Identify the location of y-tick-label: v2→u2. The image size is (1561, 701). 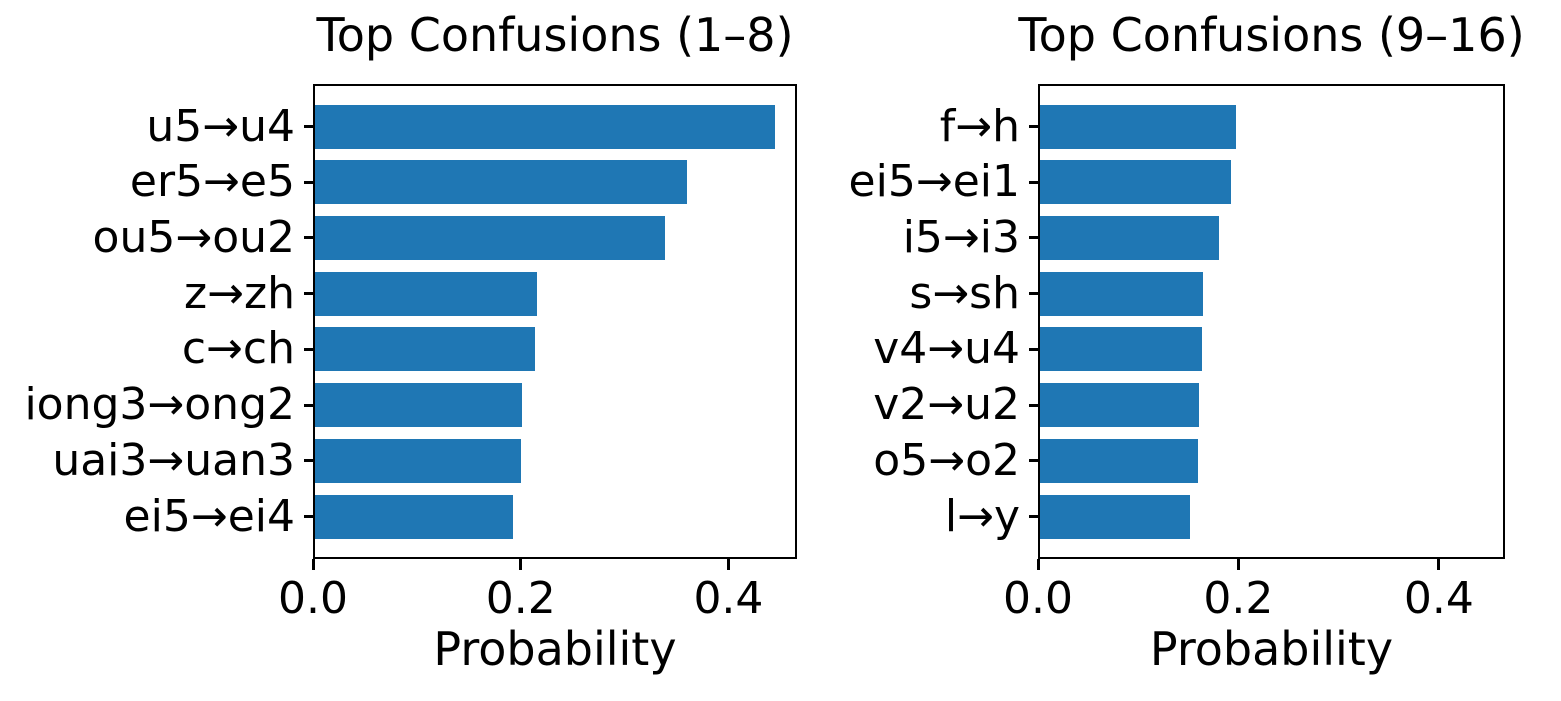
(946, 405).